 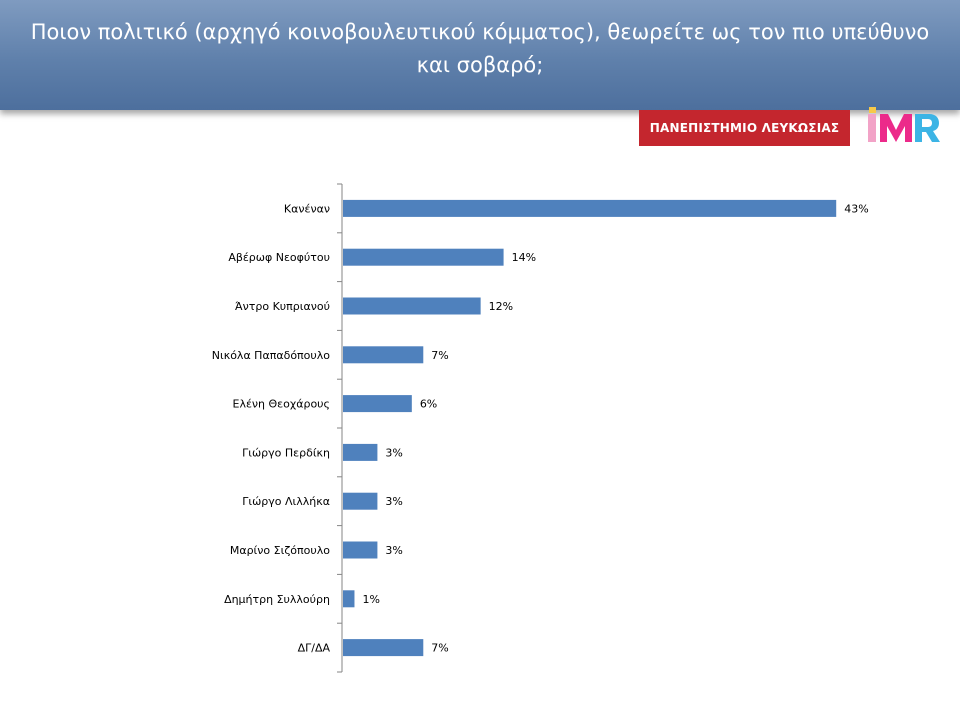 I want to click on data-label: 43%, so click(x=856, y=208).